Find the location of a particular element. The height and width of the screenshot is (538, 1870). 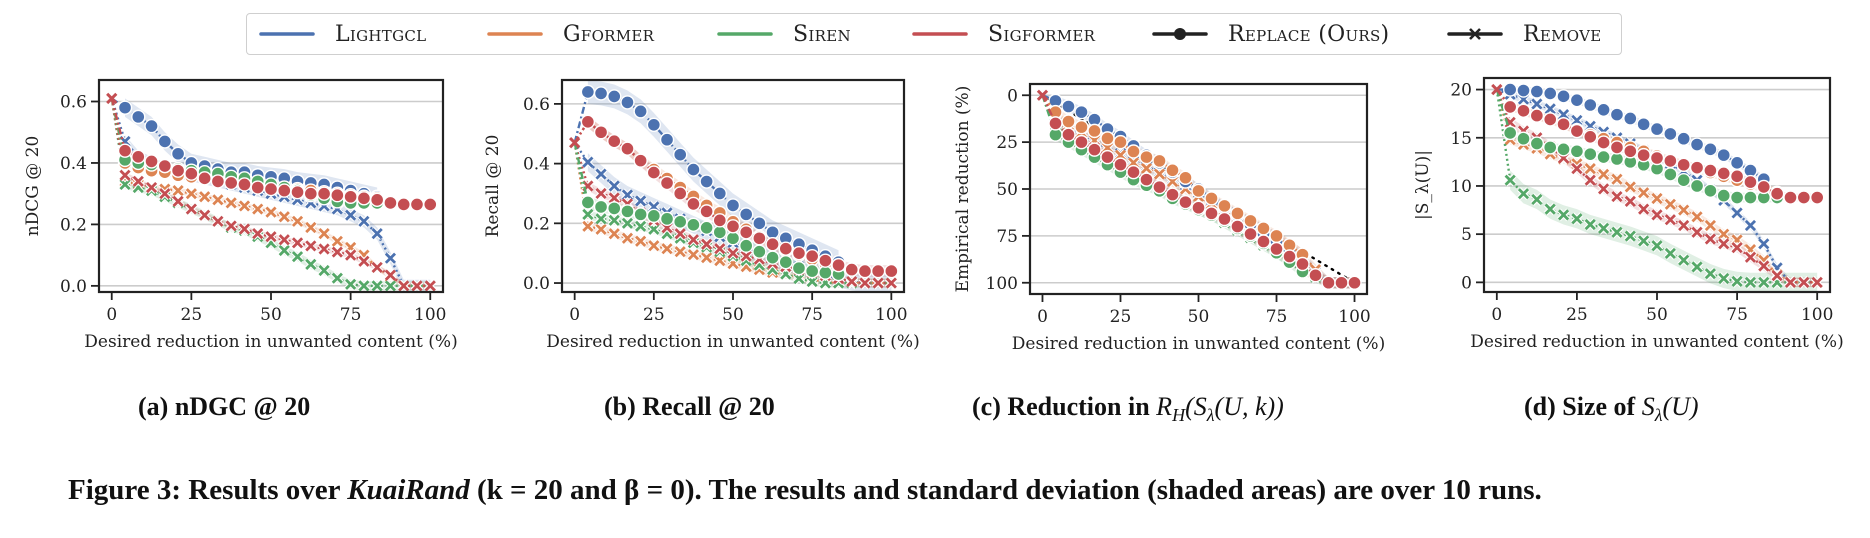

y-tick-label: 25 is located at coordinates (1007, 143).